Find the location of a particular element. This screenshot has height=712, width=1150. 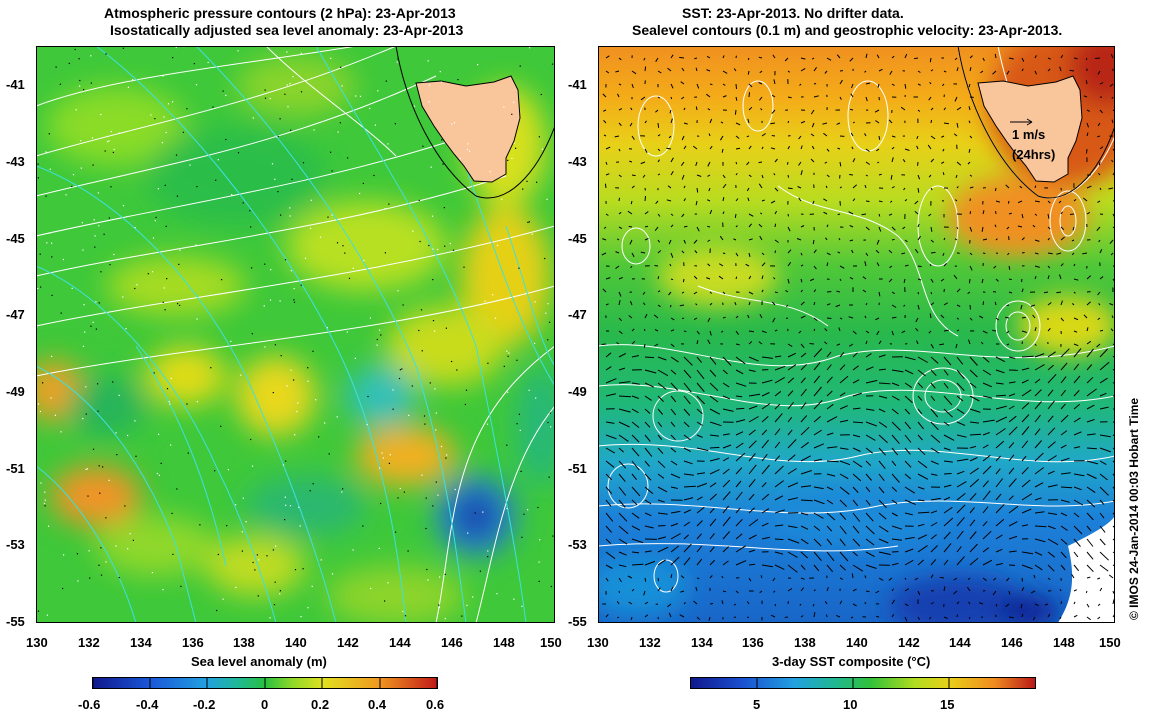

left-lon-label: 140 is located at coordinates (296, 642).